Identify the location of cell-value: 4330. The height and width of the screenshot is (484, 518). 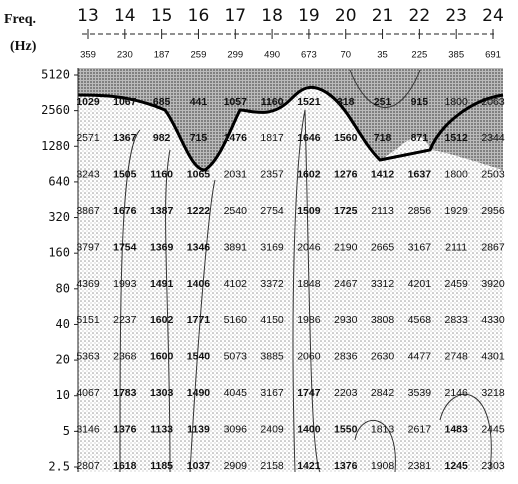
(493, 320).